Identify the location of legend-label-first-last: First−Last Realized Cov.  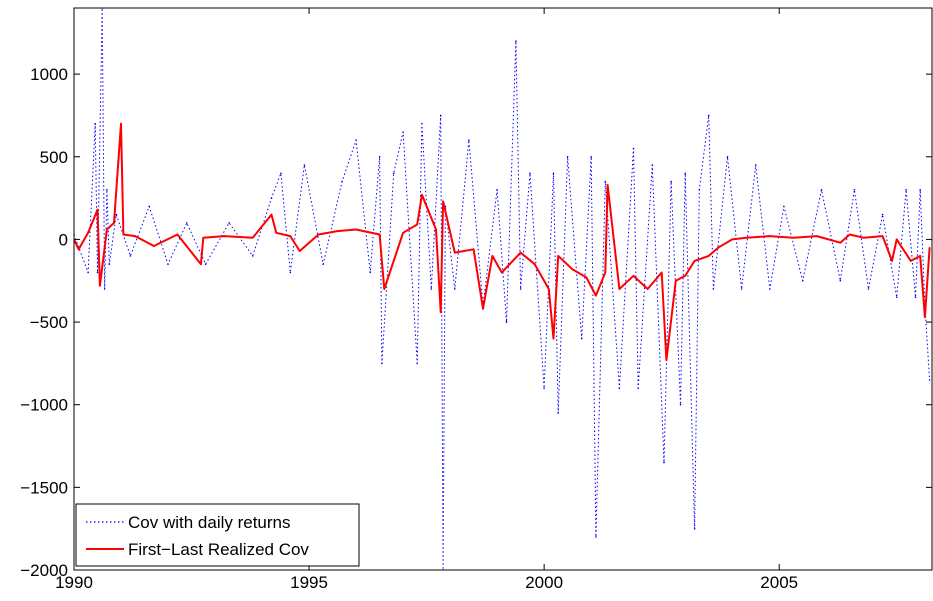
(218, 549).